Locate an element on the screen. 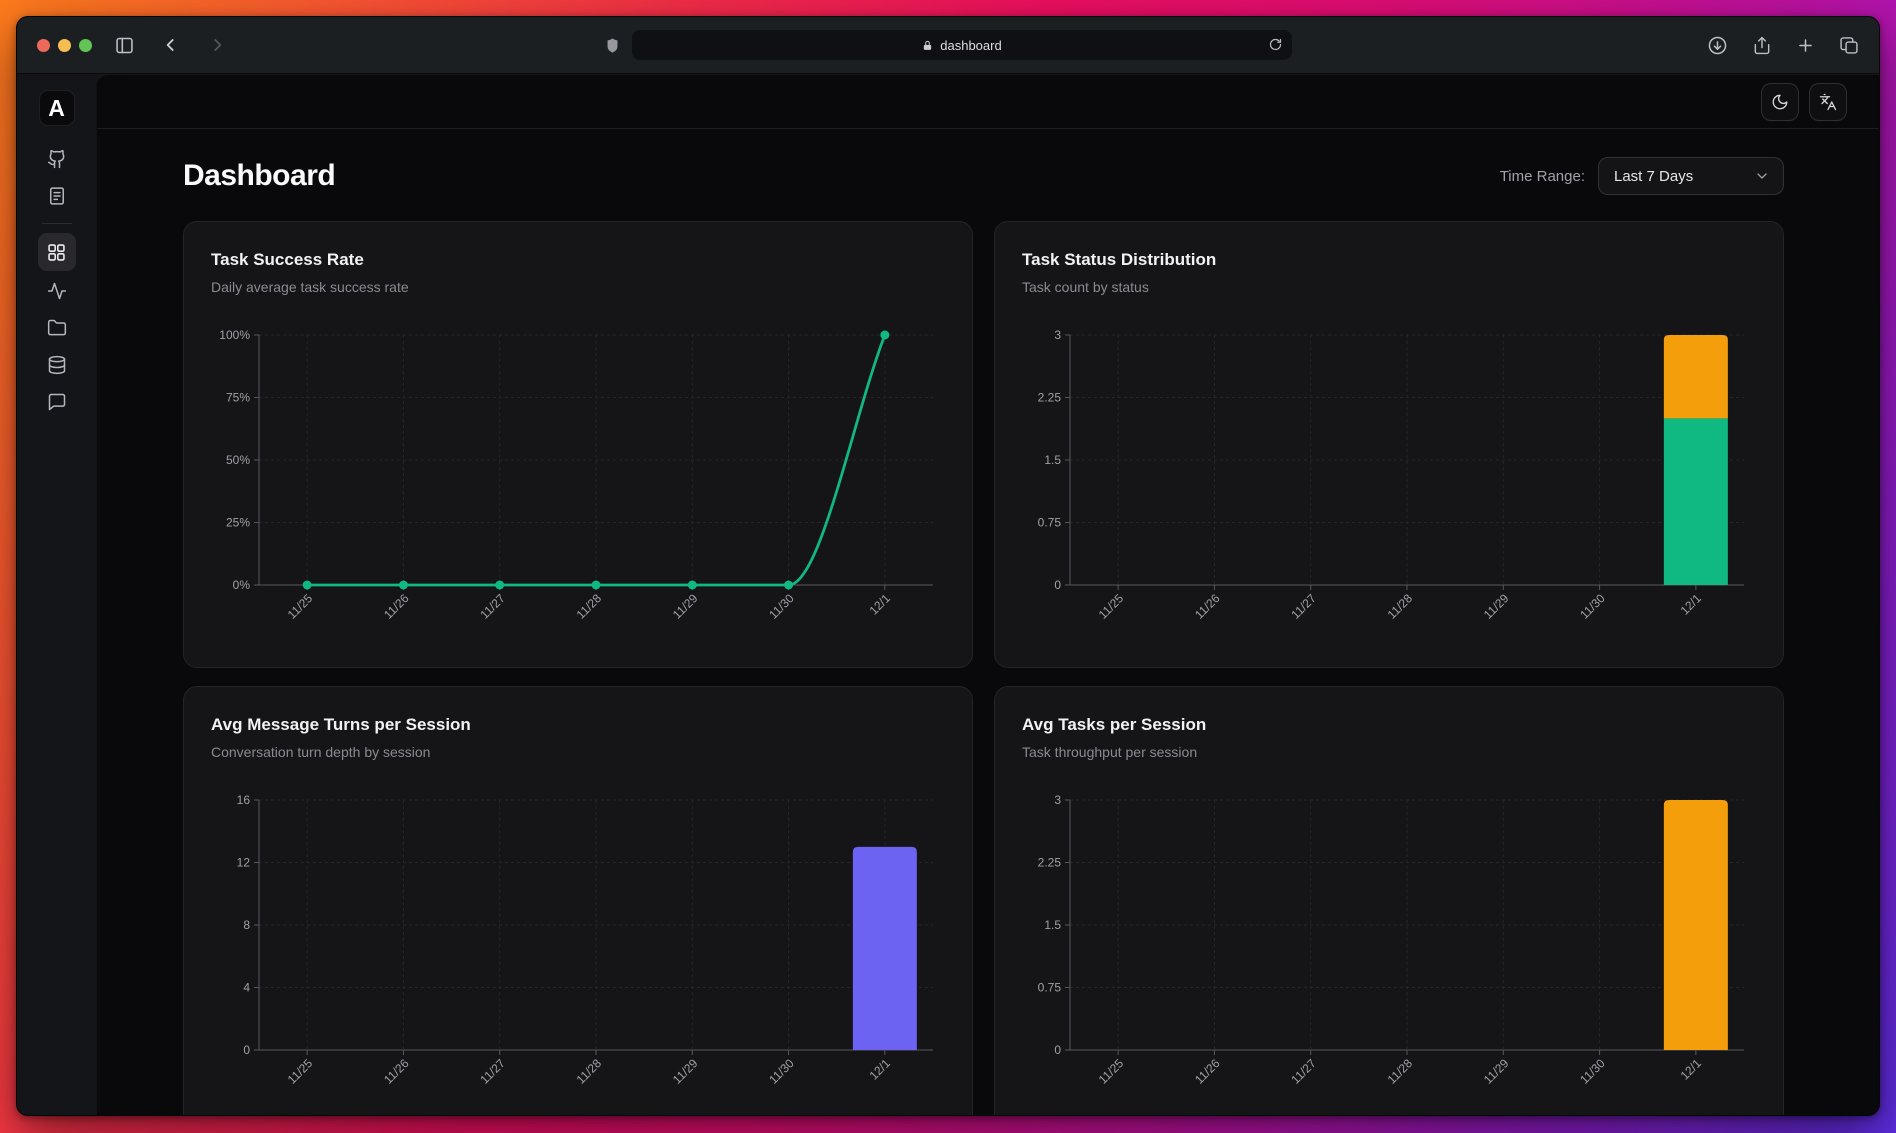 This screenshot has width=1896, height=1133. languages-icon is located at coordinates (1828, 102).